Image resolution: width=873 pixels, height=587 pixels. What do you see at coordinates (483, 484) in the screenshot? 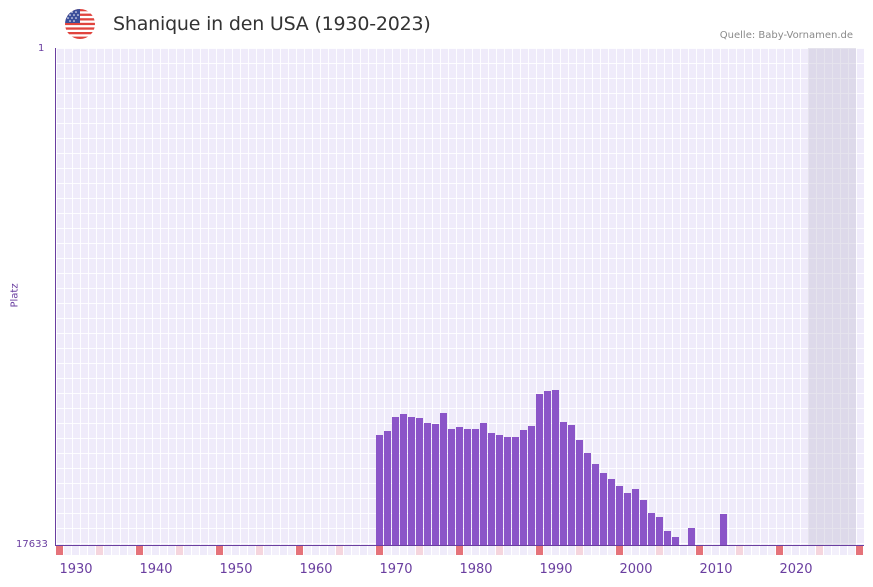
I see `bar-1981` at bounding box center [483, 484].